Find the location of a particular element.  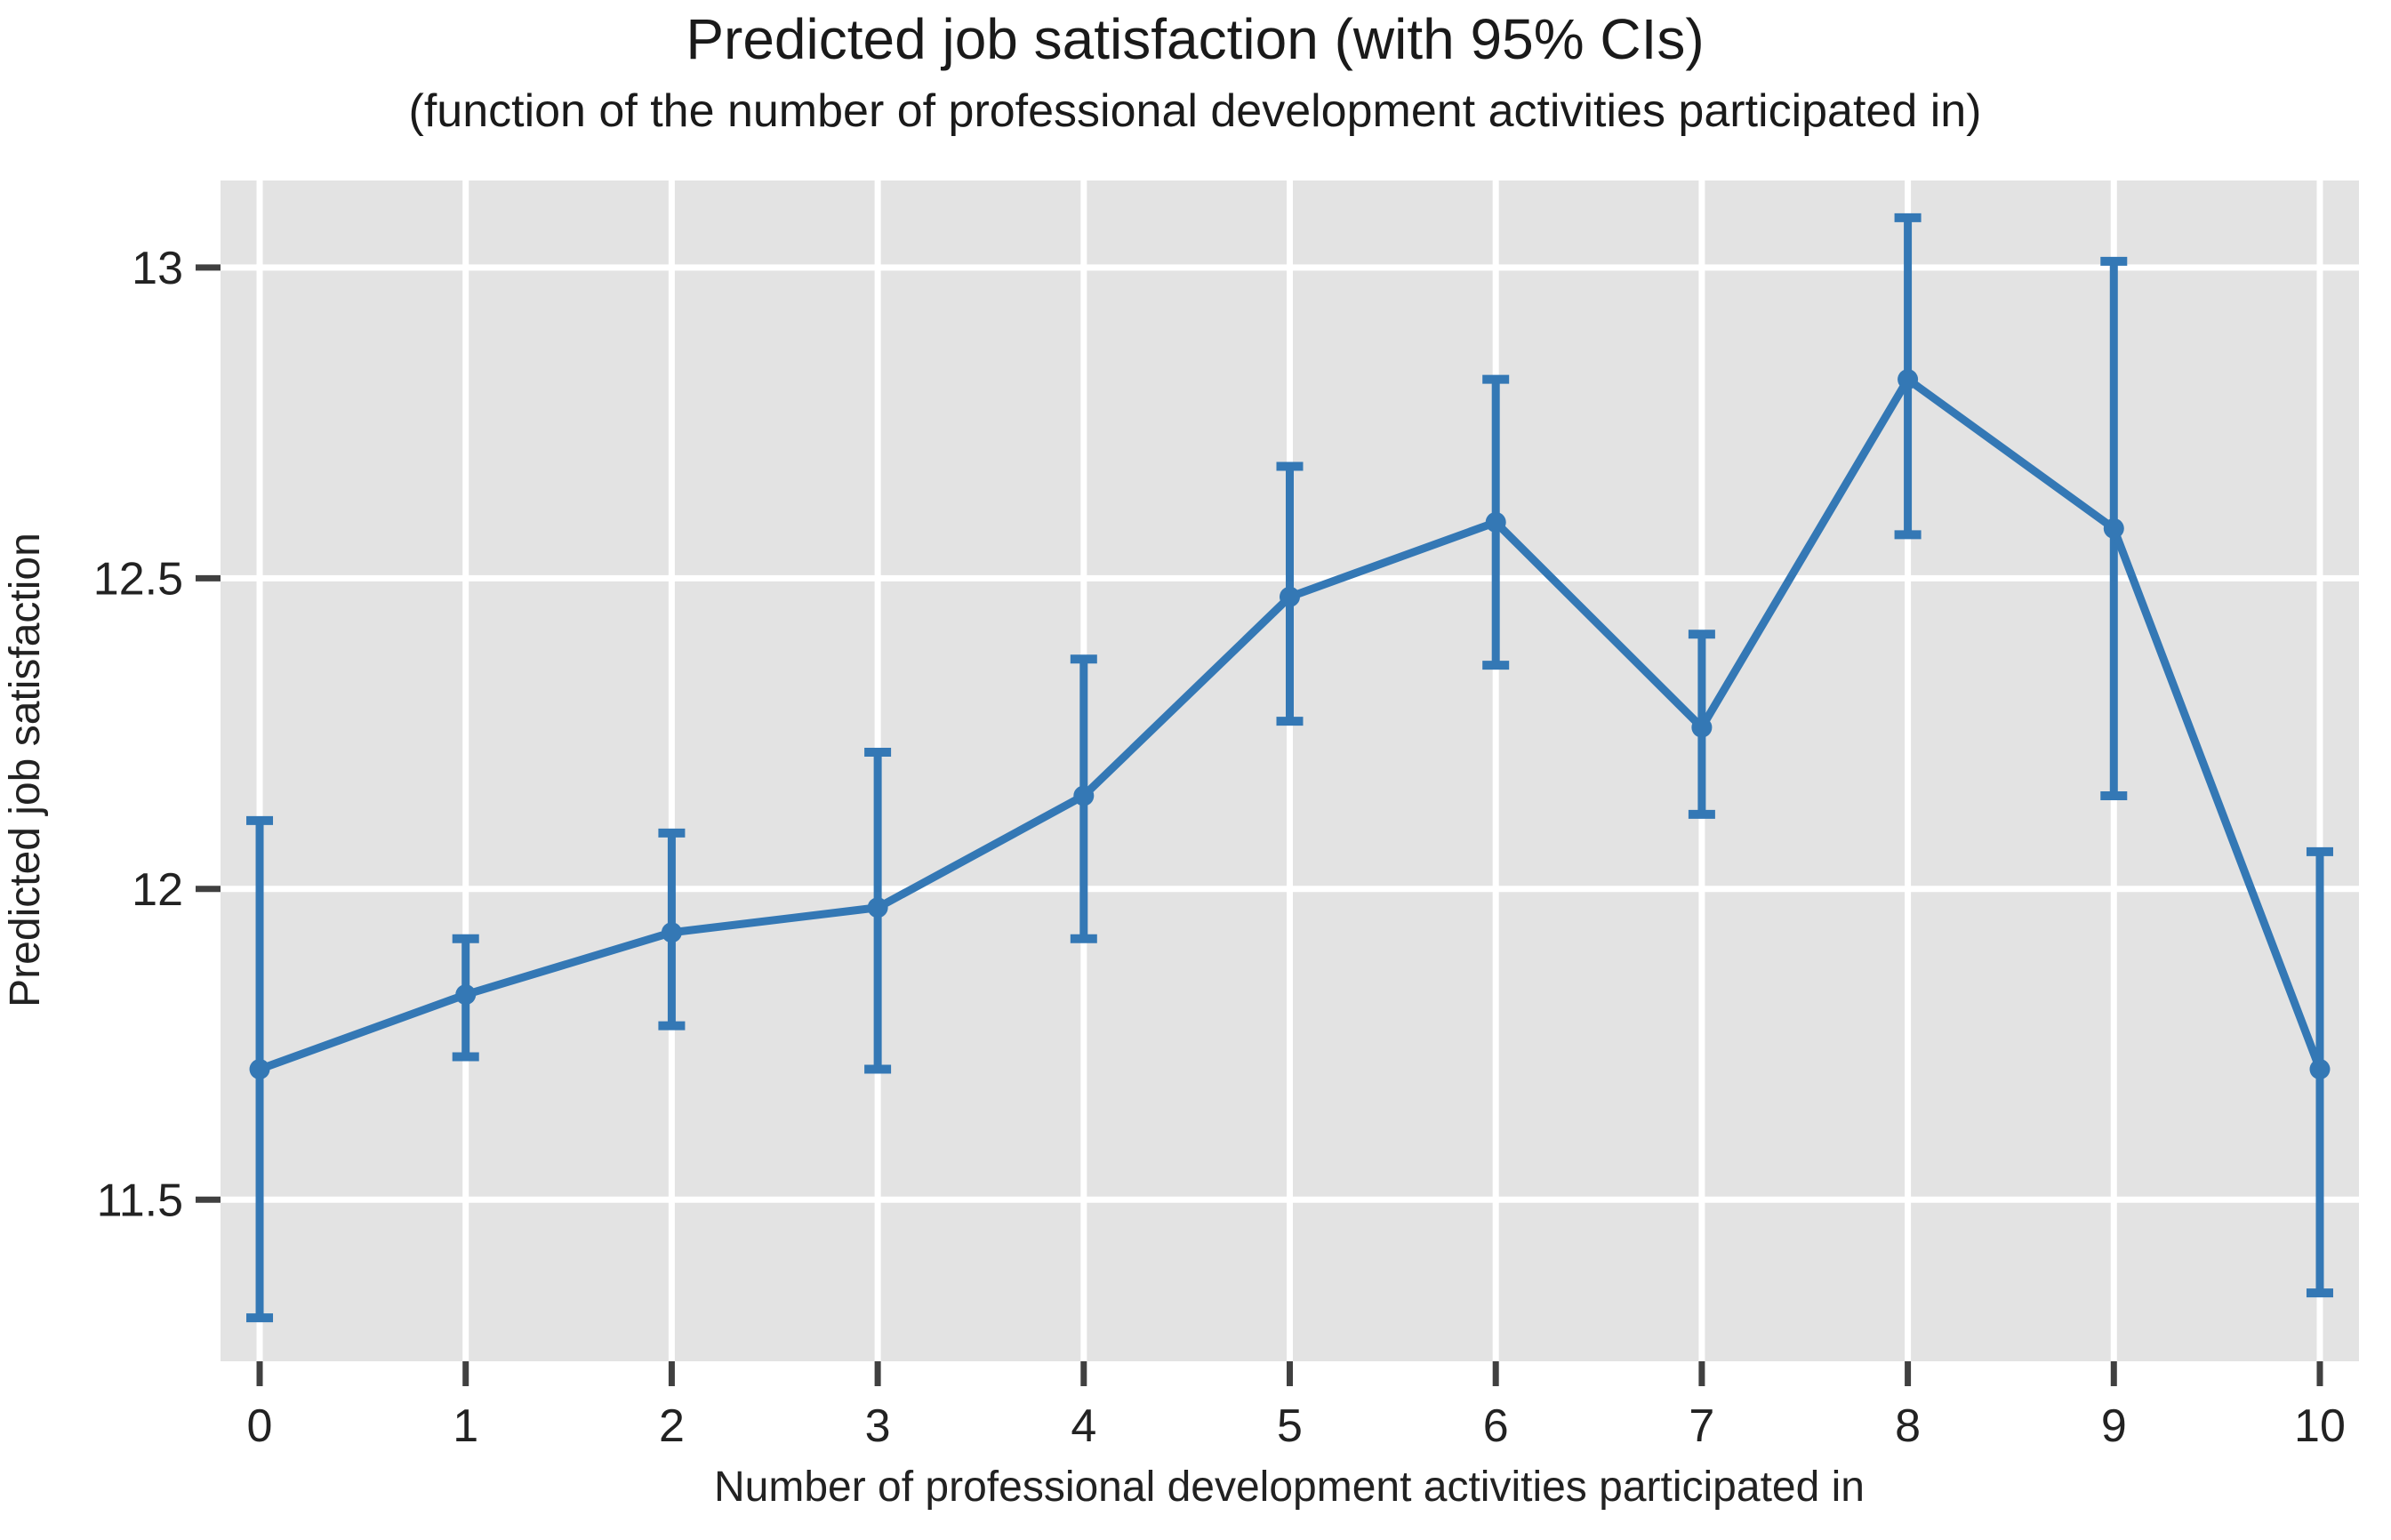

y-tick-label: 11.5 is located at coordinates (140, 1200).